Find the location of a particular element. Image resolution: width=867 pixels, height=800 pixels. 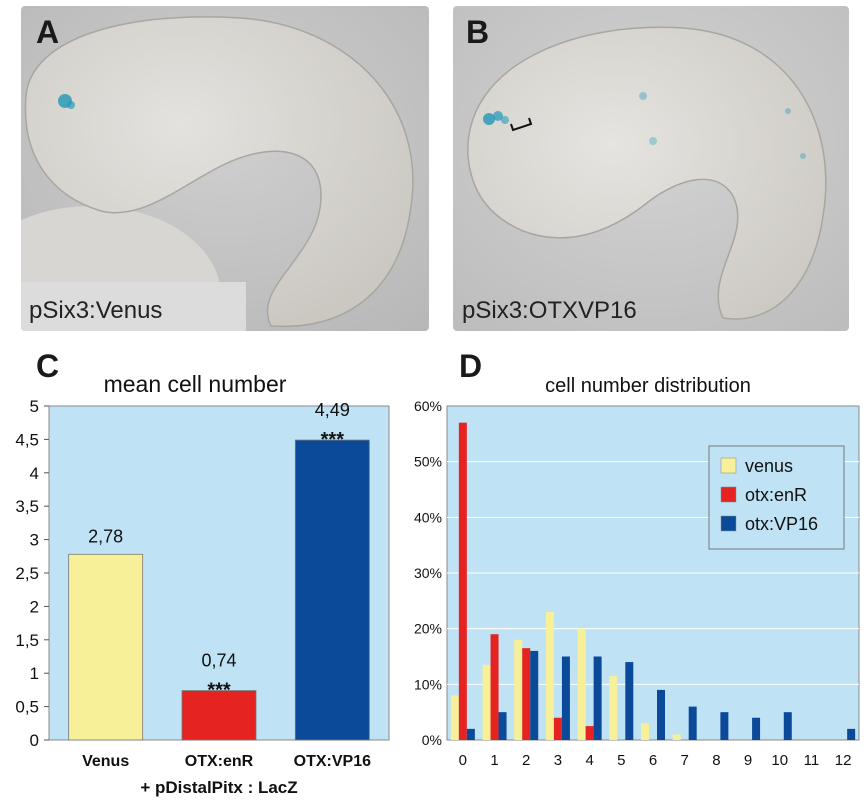

chart-c-ytick-label: 5 is located at coordinates (34, 406).